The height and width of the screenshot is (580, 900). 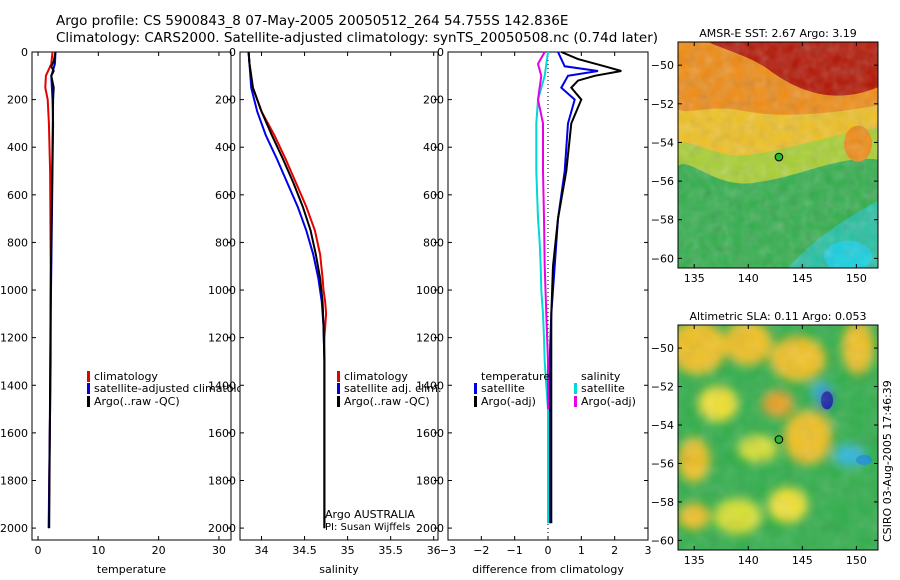 I want to click on x-tick-label: 1, so click(x=581, y=550).